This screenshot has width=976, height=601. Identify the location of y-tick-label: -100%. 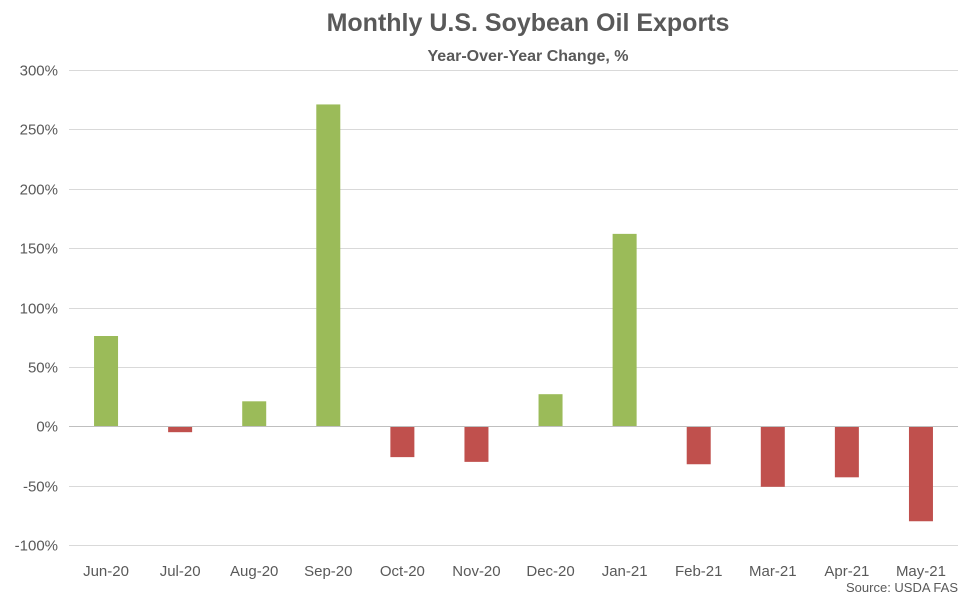
(36, 546).